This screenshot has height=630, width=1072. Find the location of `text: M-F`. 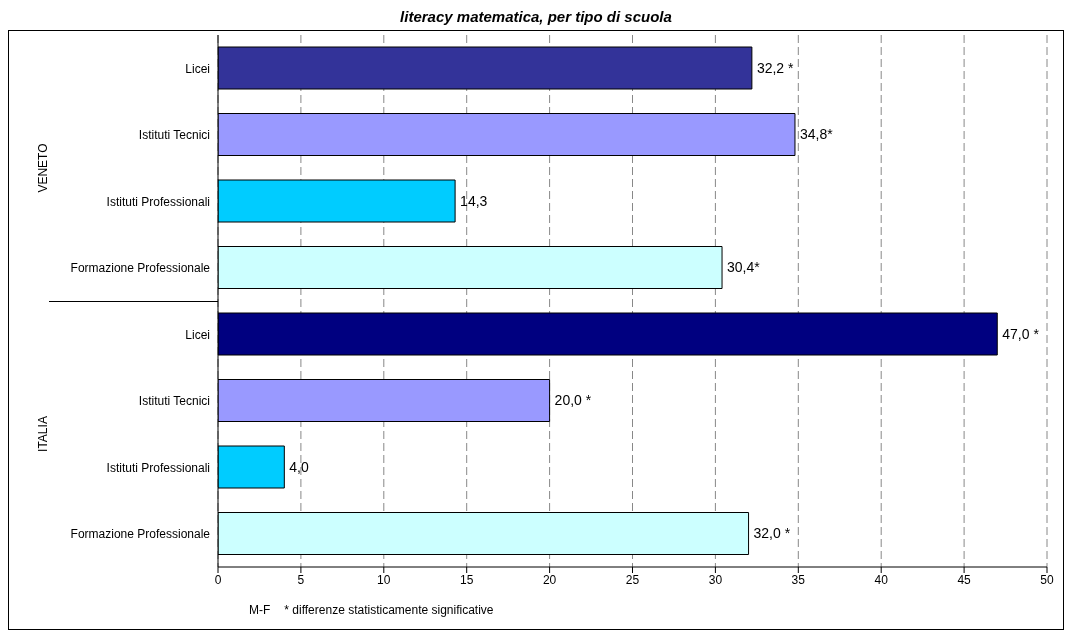

text: M-F is located at coordinates (260, 610).